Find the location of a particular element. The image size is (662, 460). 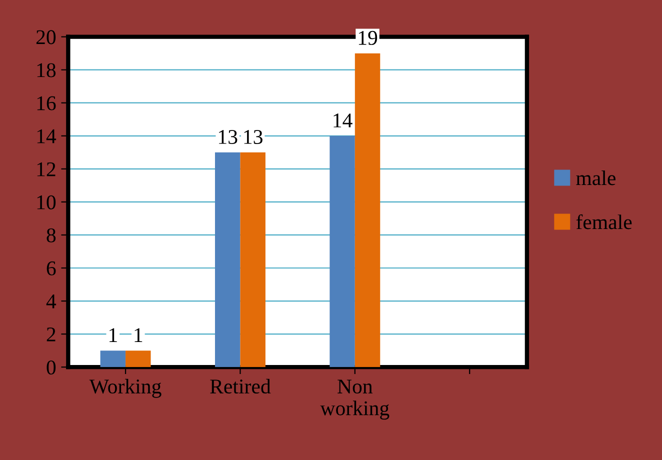

y-tick-label: 2 is located at coordinates (51, 334).